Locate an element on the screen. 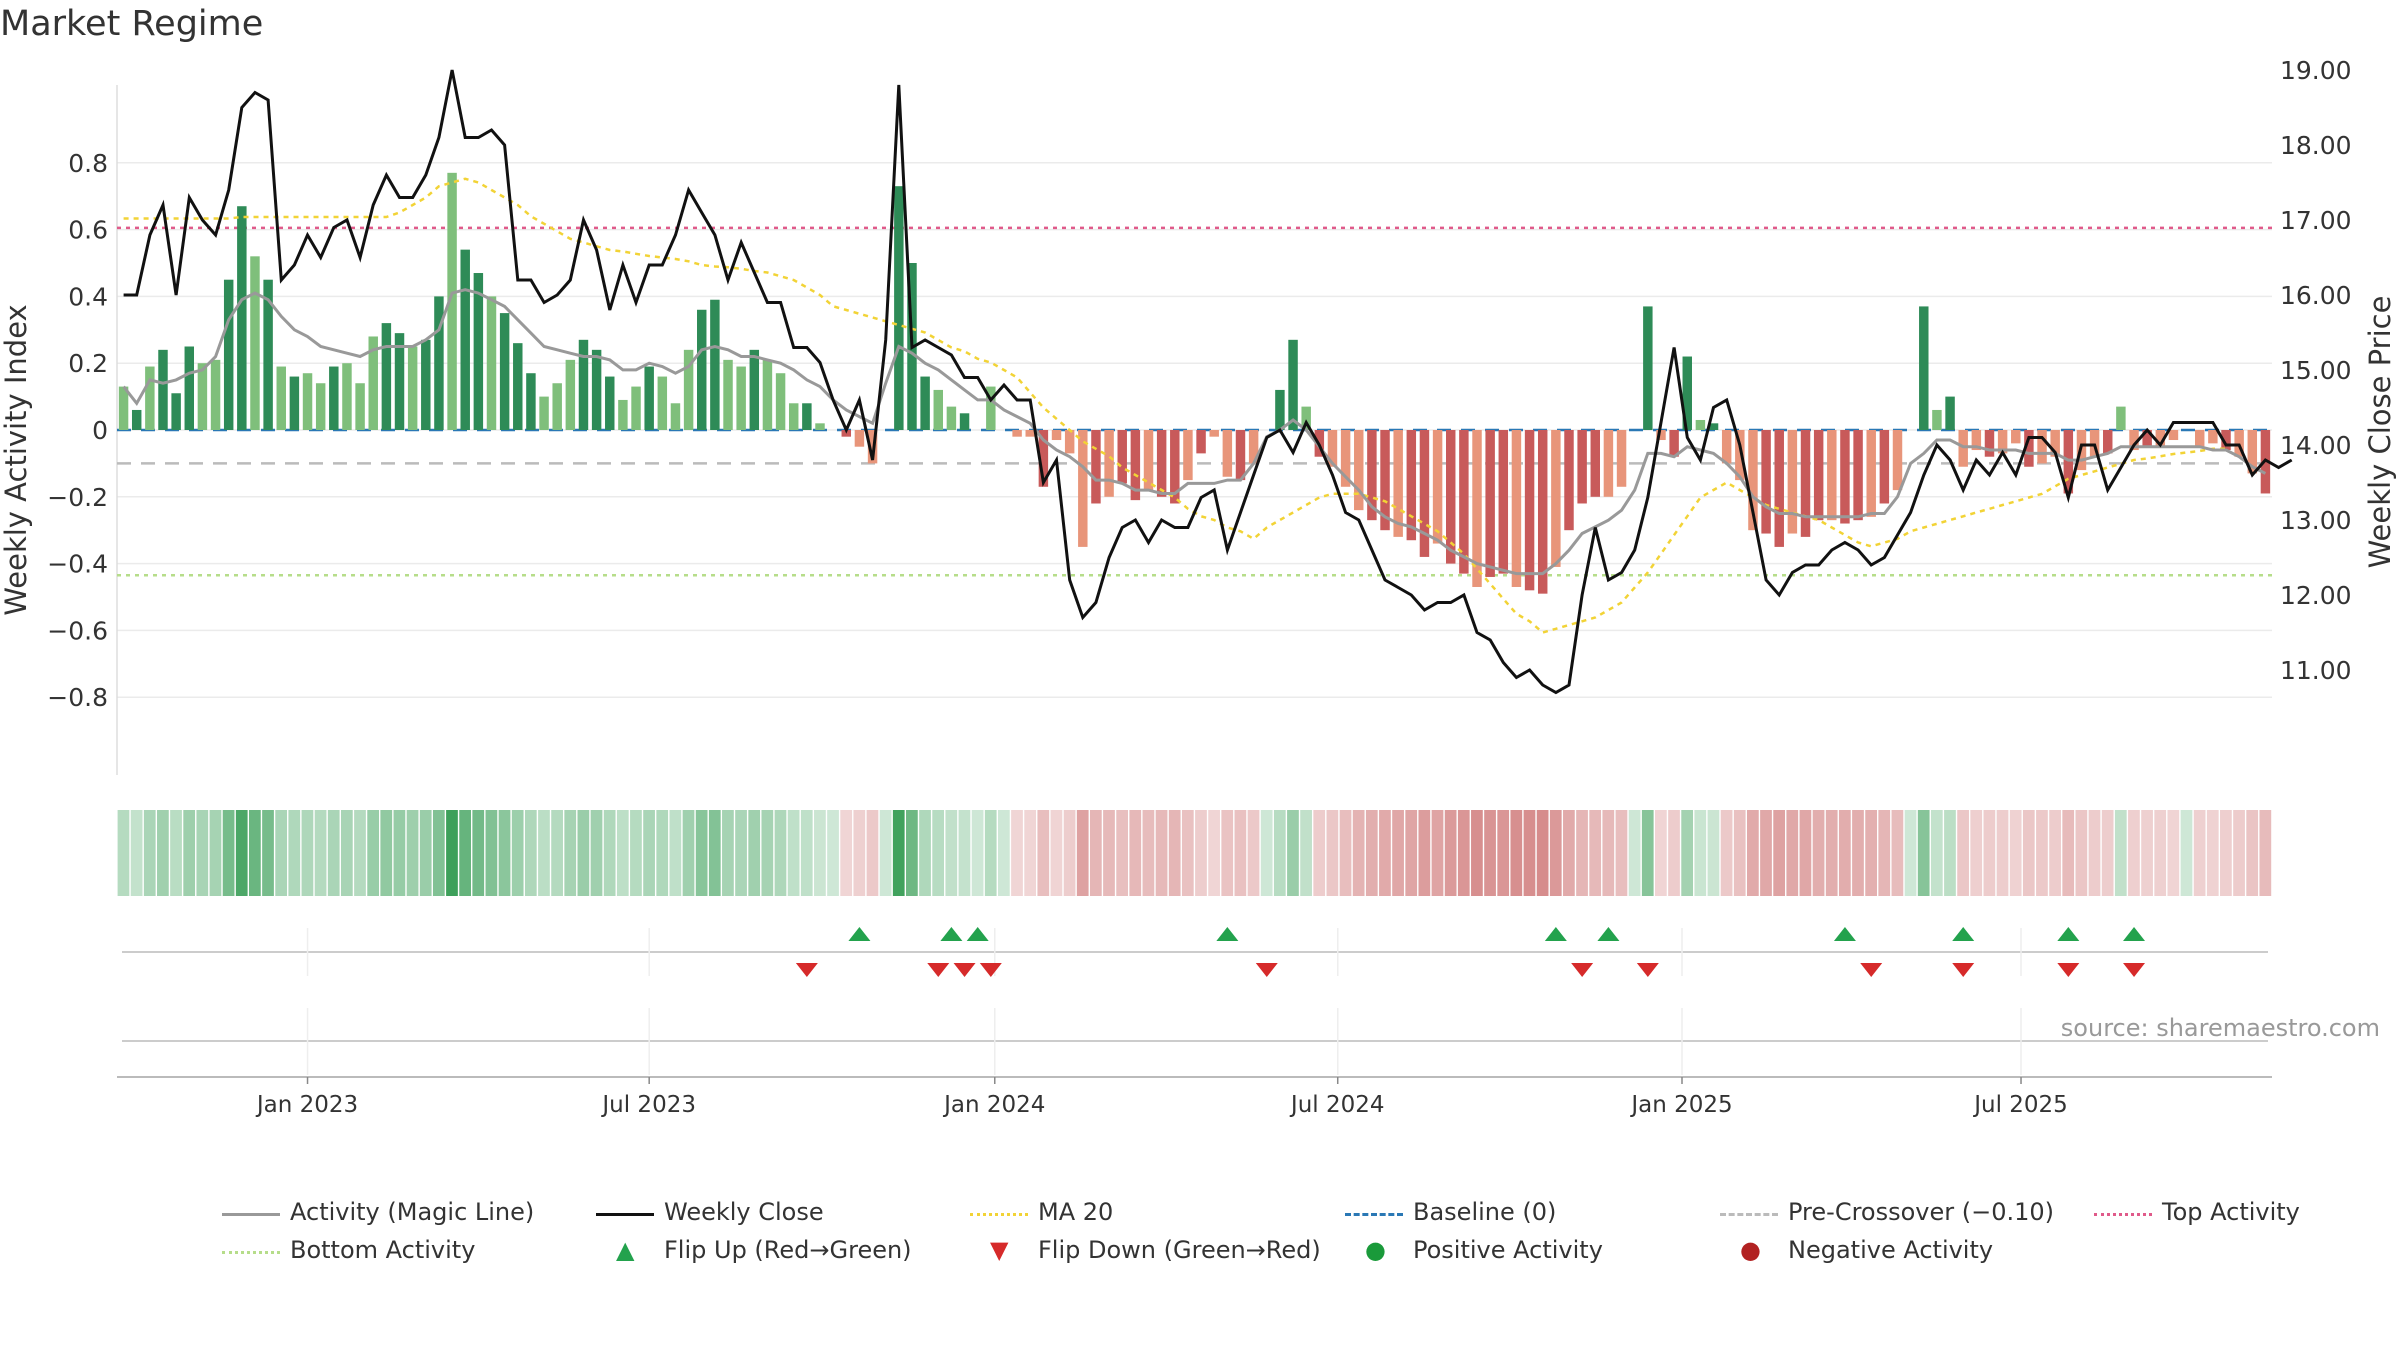  left-tick-label: −0.6 is located at coordinates (77, 630).